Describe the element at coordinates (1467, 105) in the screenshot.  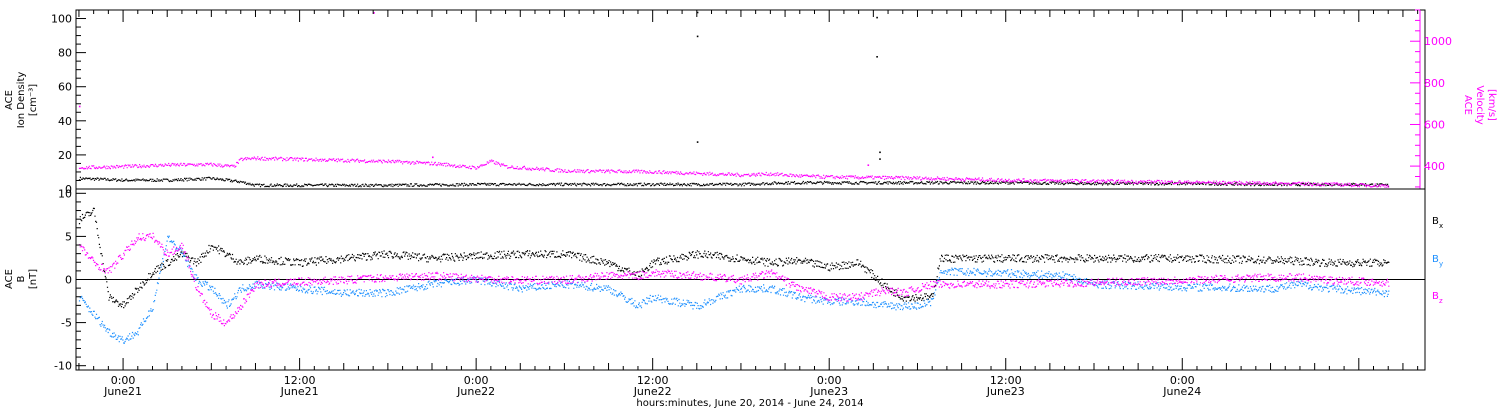
I see `velocity-axis-label-1: ACE` at that location.